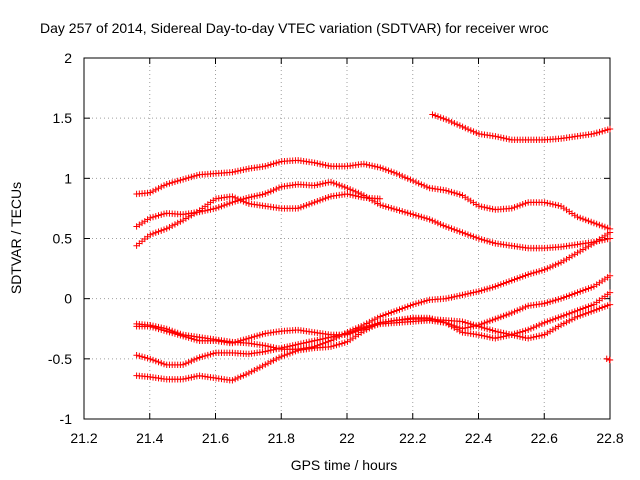 The image size is (640, 480). Describe the element at coordinates (60, 359) in the screenshot. I see `y-tick-label: -0.5` at that location.